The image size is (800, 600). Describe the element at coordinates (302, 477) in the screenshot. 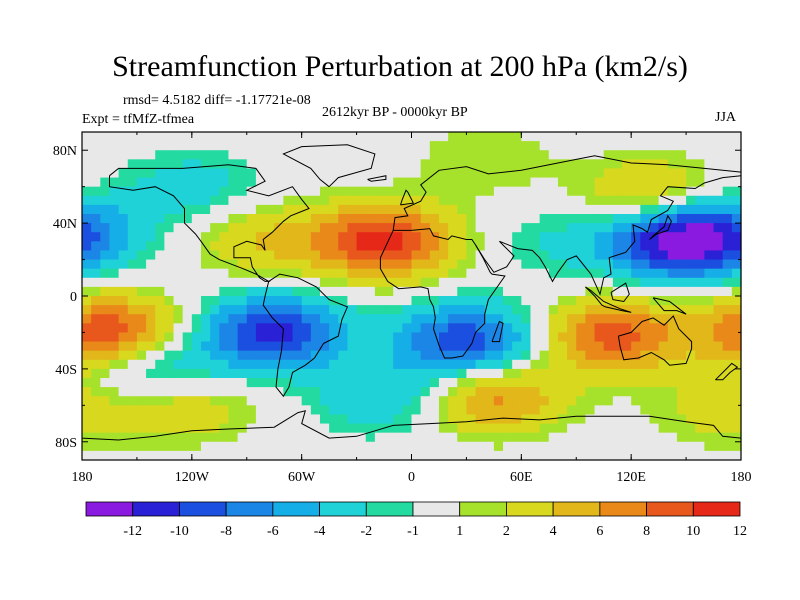

I see `x-tick-label: 60W` at that location.